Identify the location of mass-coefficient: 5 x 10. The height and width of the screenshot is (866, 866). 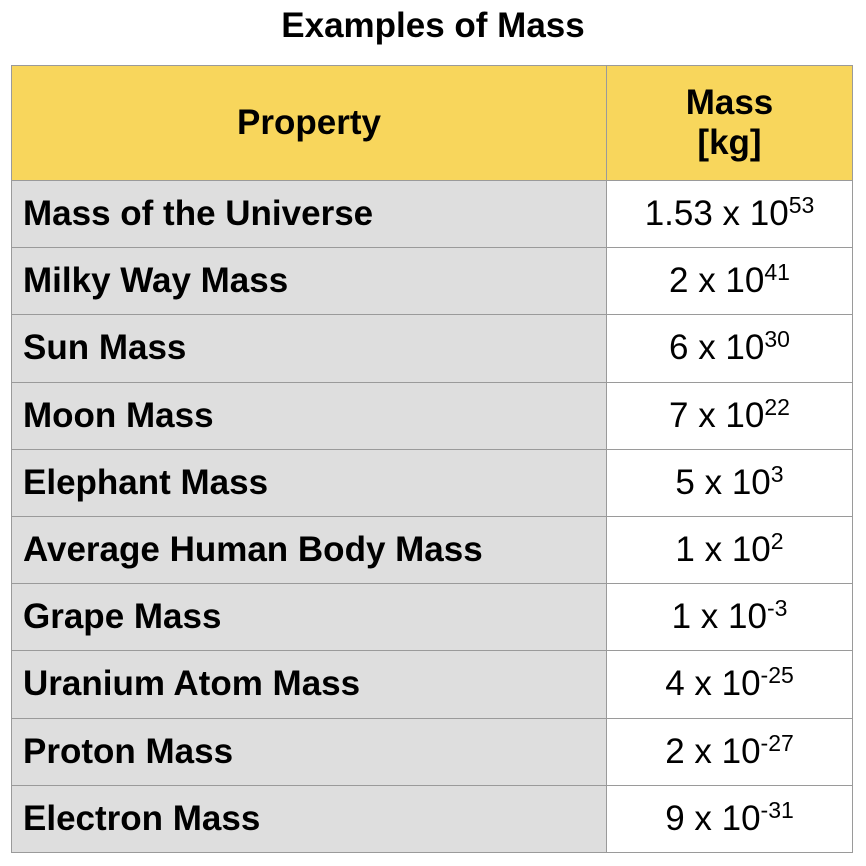
(723, 482).